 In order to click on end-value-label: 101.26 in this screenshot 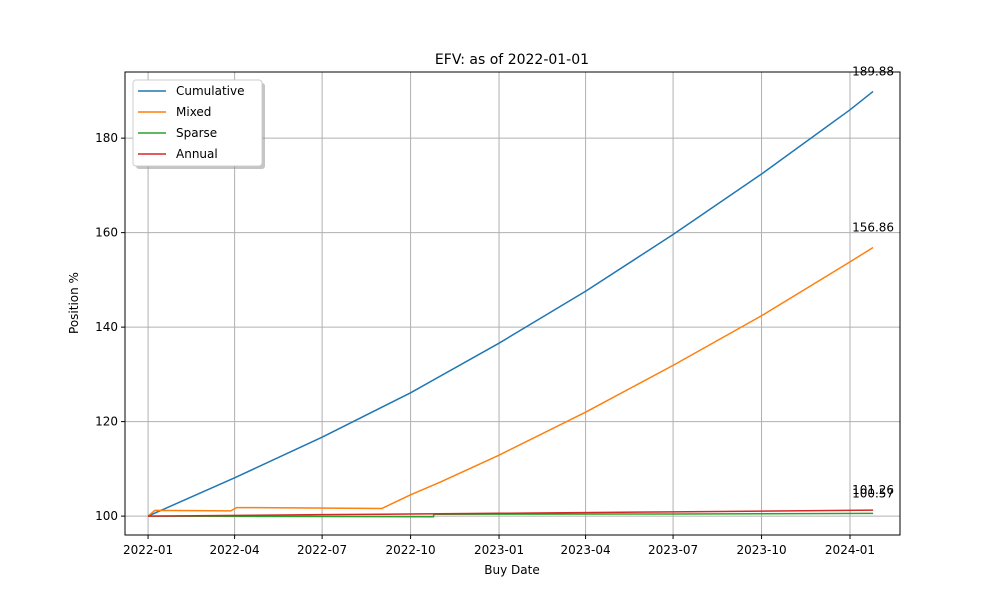, I will do `click(873, 490)`.